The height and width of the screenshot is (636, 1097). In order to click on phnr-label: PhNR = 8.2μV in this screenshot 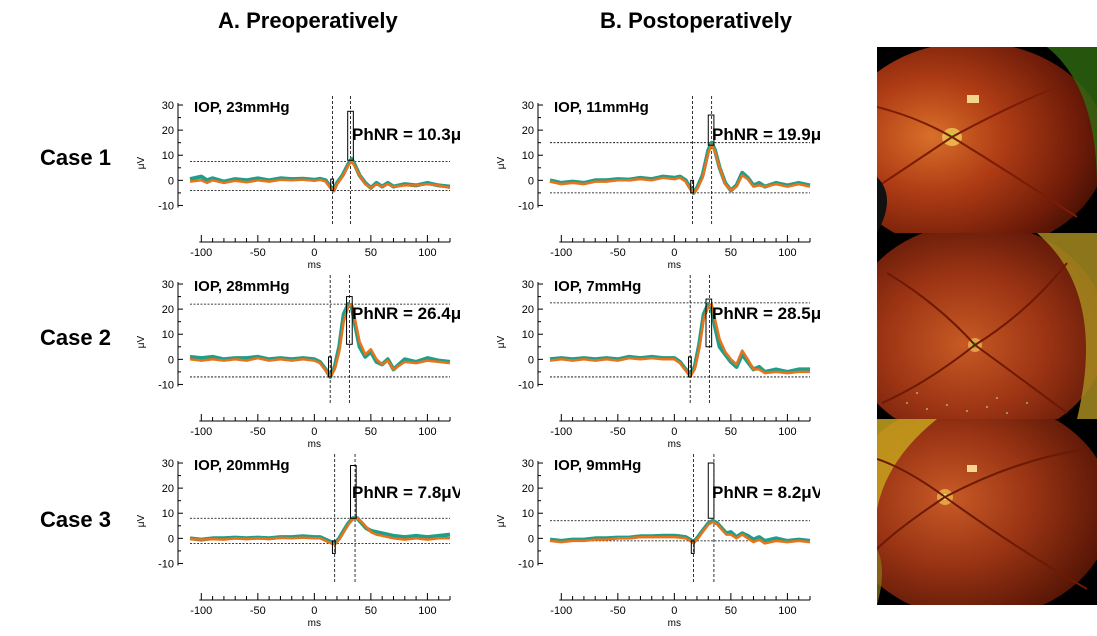, I will do `click(766, 492)`.